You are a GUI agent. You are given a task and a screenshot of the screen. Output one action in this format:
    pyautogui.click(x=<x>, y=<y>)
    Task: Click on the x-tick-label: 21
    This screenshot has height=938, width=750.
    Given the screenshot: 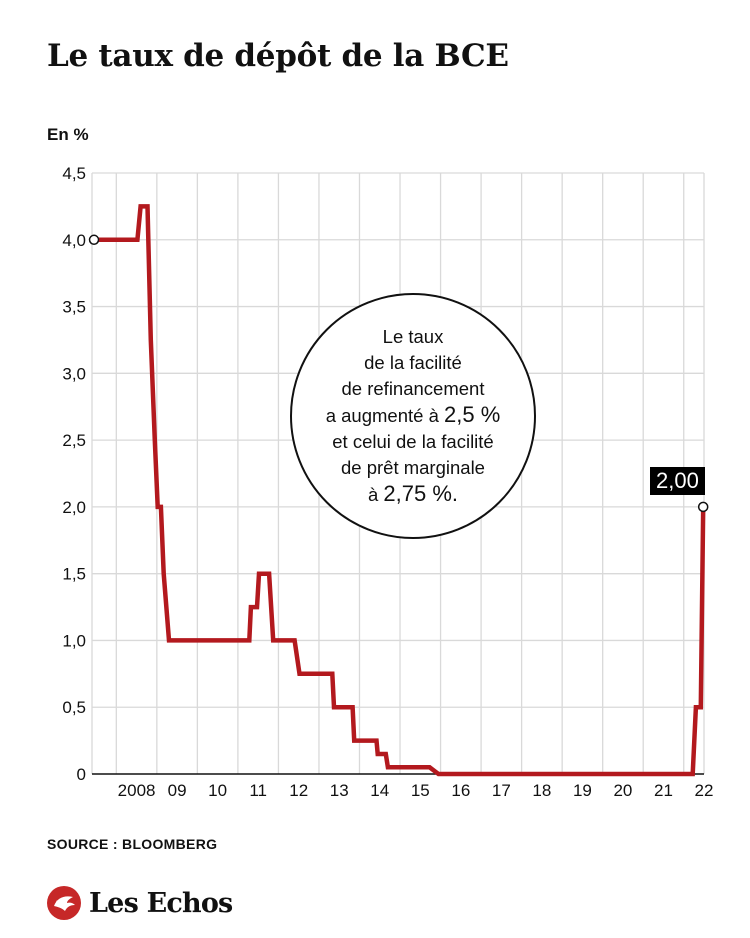 What is the action you would take?
    pyautogui.click(x=663, y=790)
    